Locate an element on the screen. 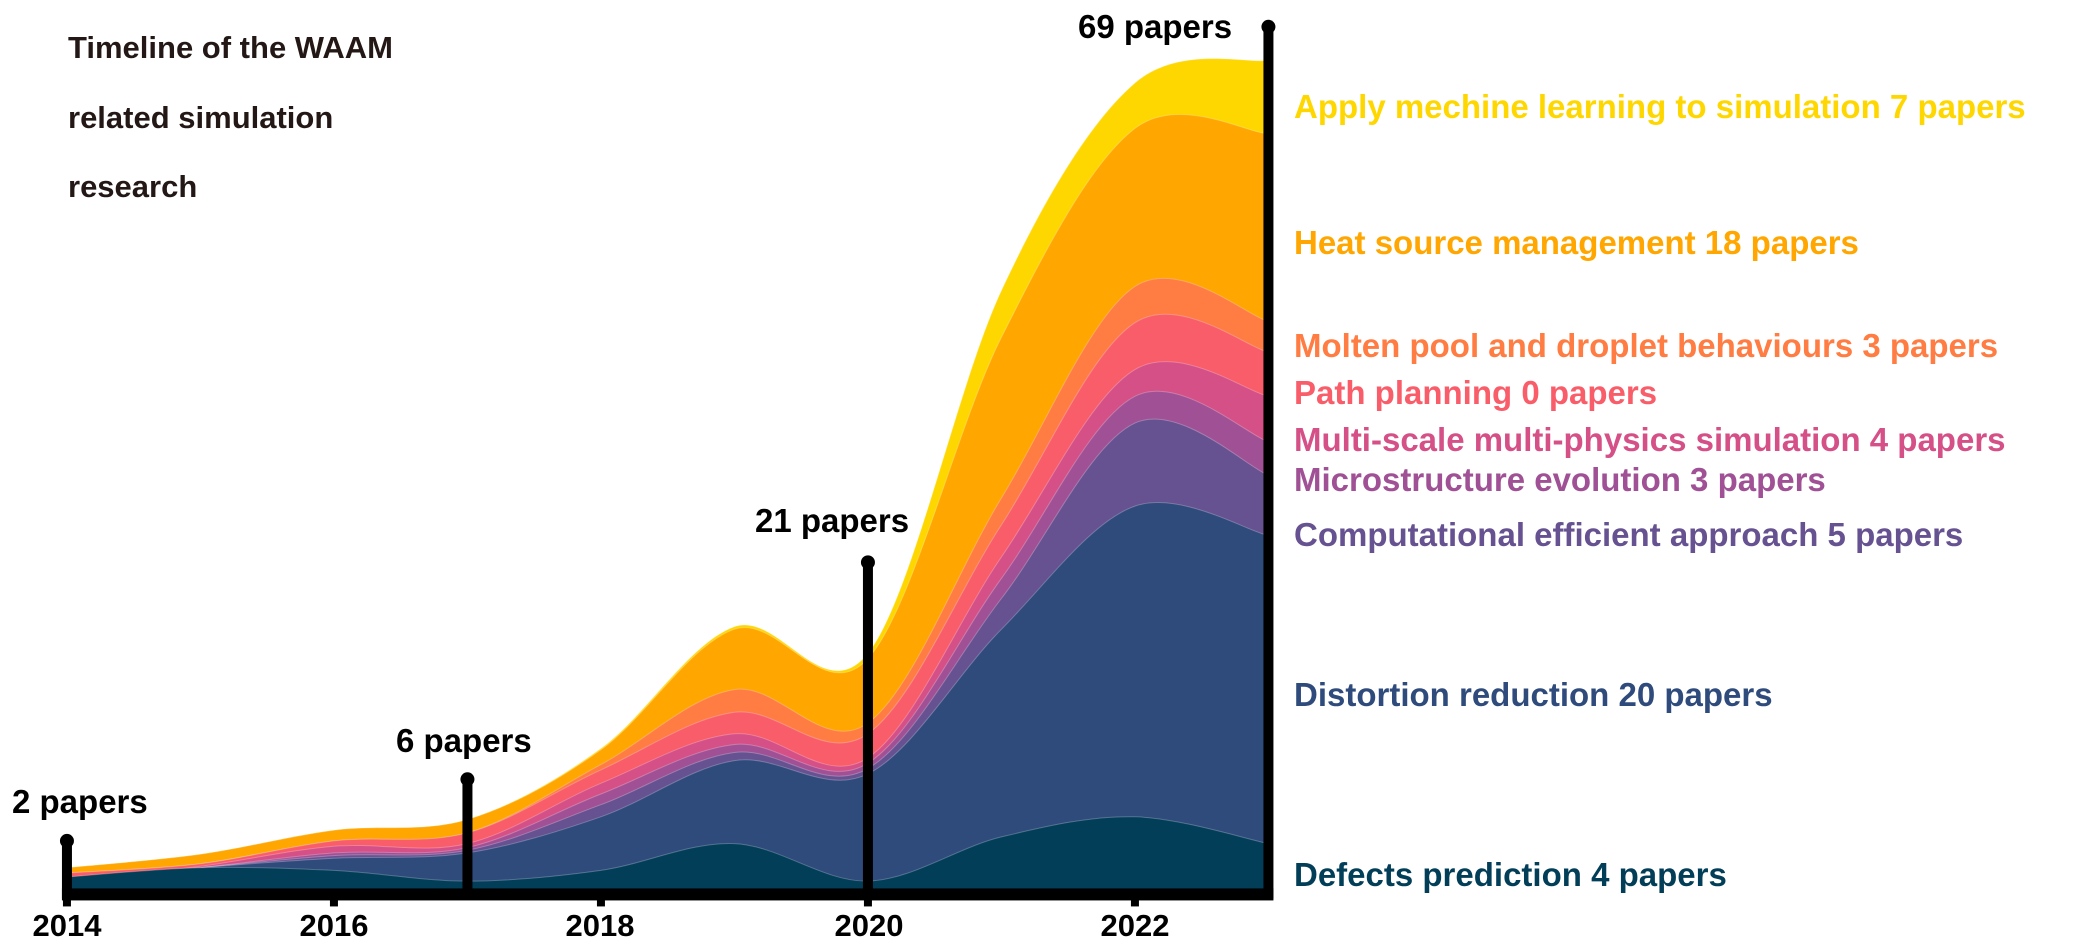  marker-label-2014: 2 papers is located at coordinates (80, 801).